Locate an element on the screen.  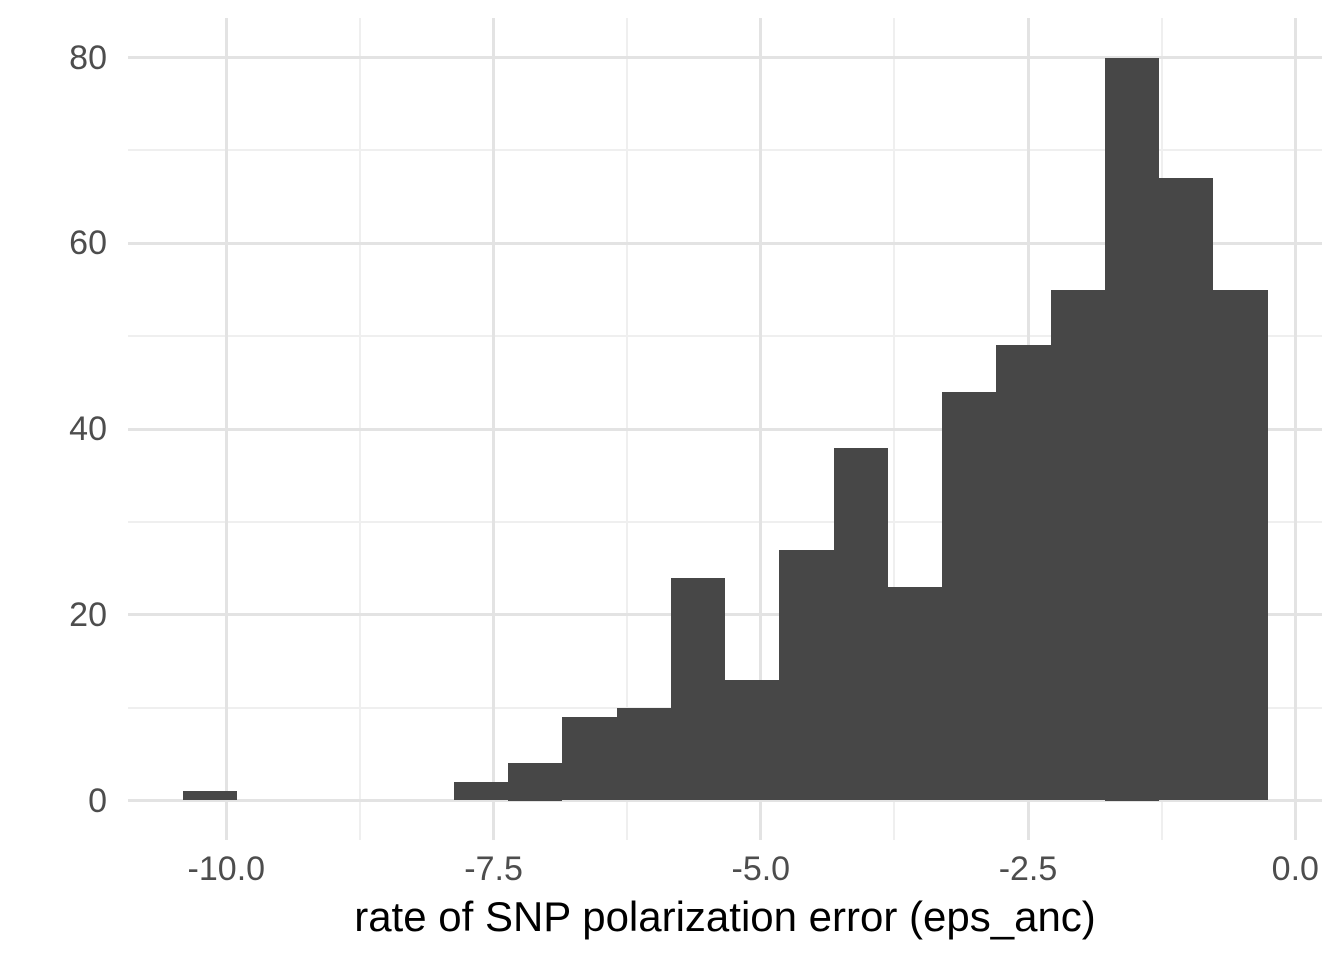
y-tick-label: 80 is located at coordinates (88, 57).